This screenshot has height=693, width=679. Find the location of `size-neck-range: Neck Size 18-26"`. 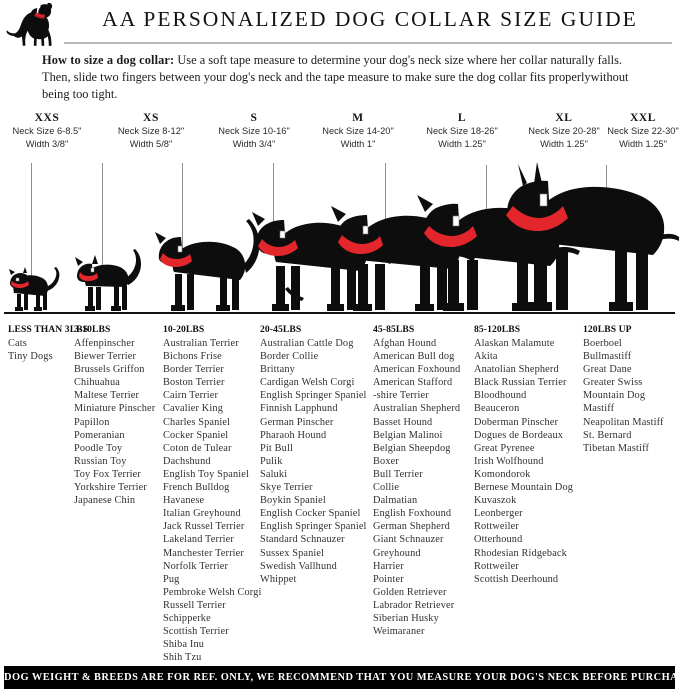

size-neck-range: Neck Size 18-26" is located at coordinates (462, 131).